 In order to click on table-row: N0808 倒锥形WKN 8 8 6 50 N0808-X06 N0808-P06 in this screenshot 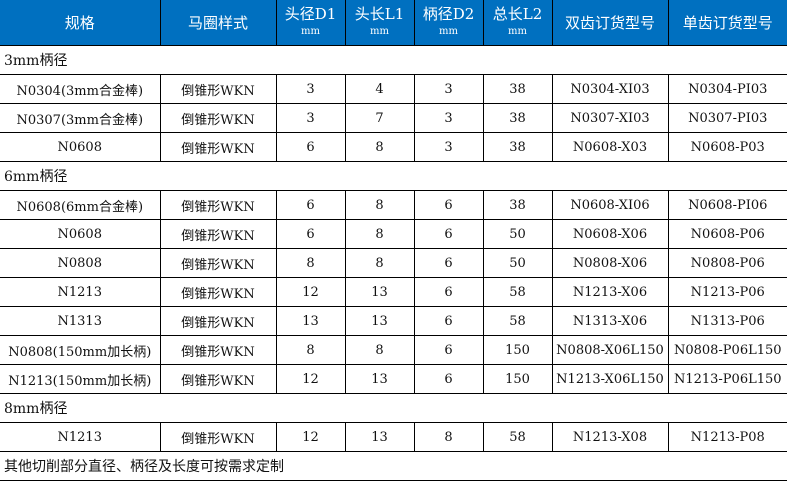, I will do `click(393, 263)`.